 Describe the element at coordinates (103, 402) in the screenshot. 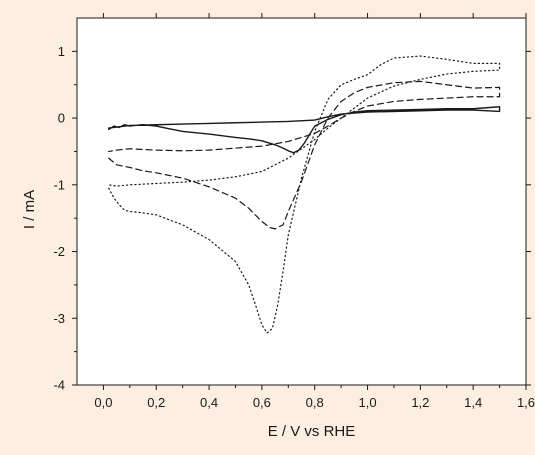

I see `x-tick-label: 0,0` at that location.